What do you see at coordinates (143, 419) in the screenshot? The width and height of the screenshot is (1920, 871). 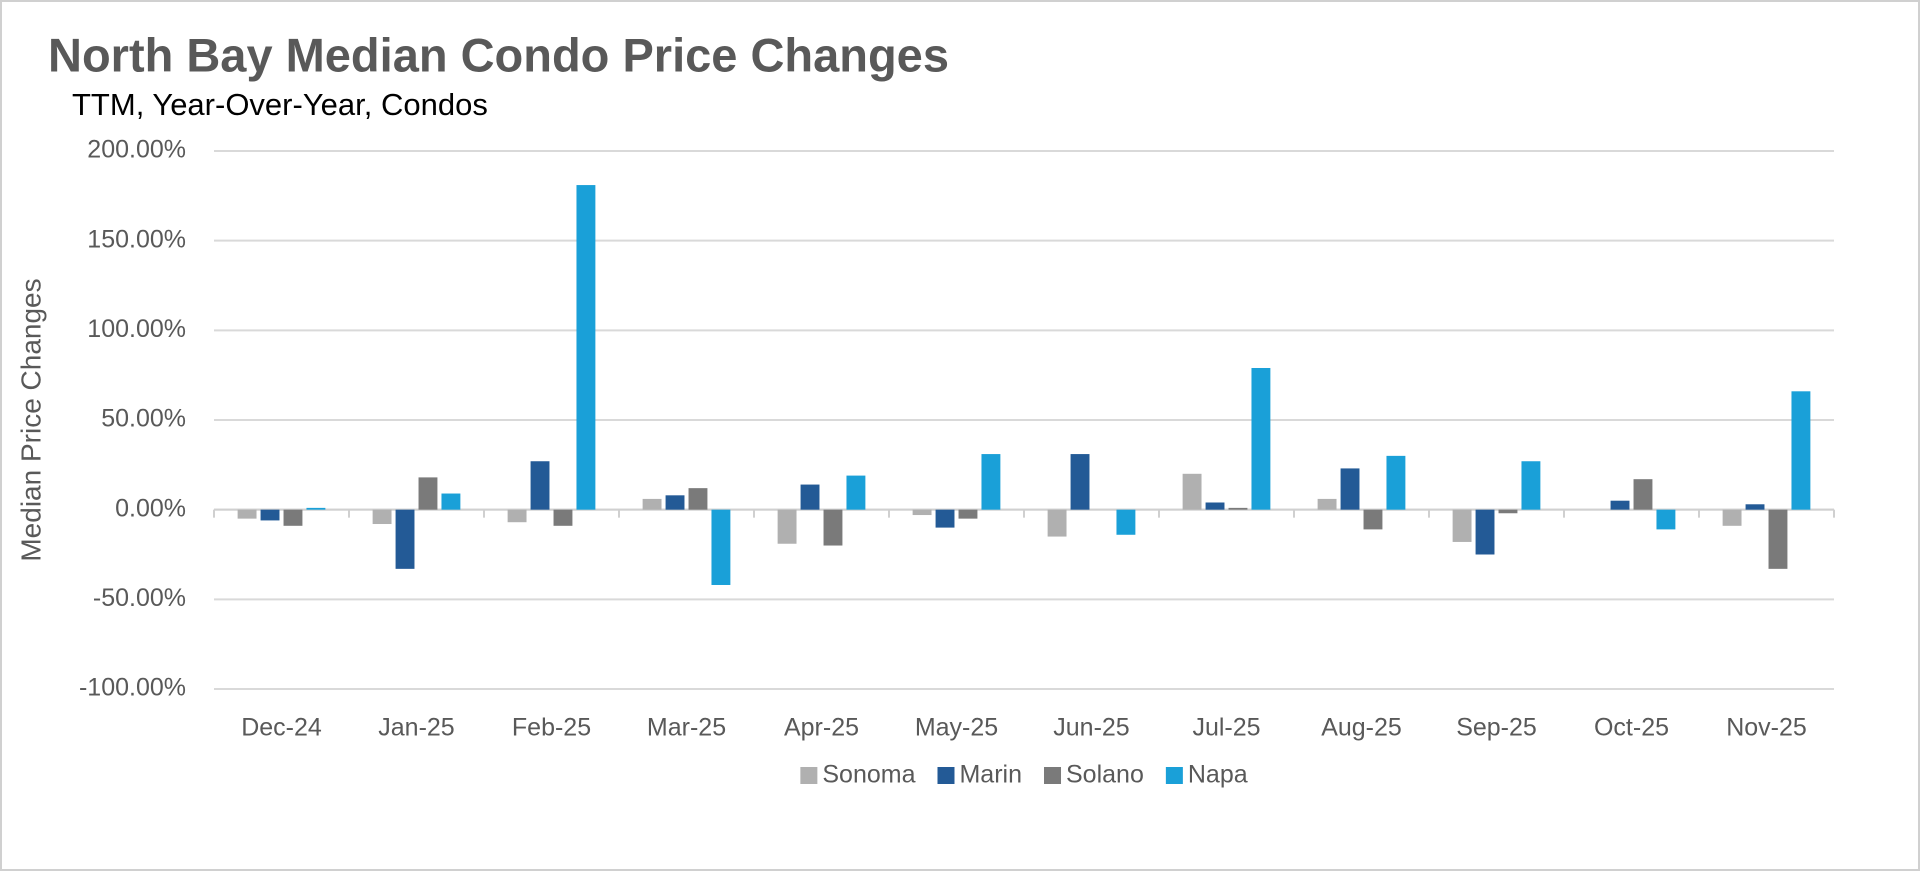 I see `y-tick-label: 50.00%` at bounding box center [143, 419].